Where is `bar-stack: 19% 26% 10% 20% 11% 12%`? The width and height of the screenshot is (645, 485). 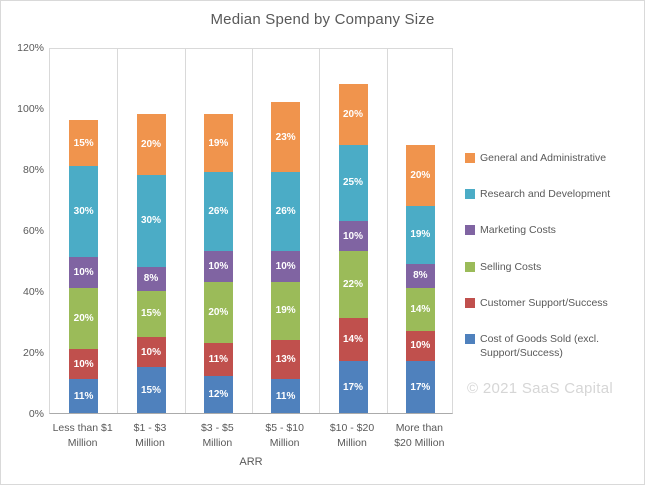 bar-stack: 19% 26% 10% 20% 11% 12% is located at coordinates (218, 263).